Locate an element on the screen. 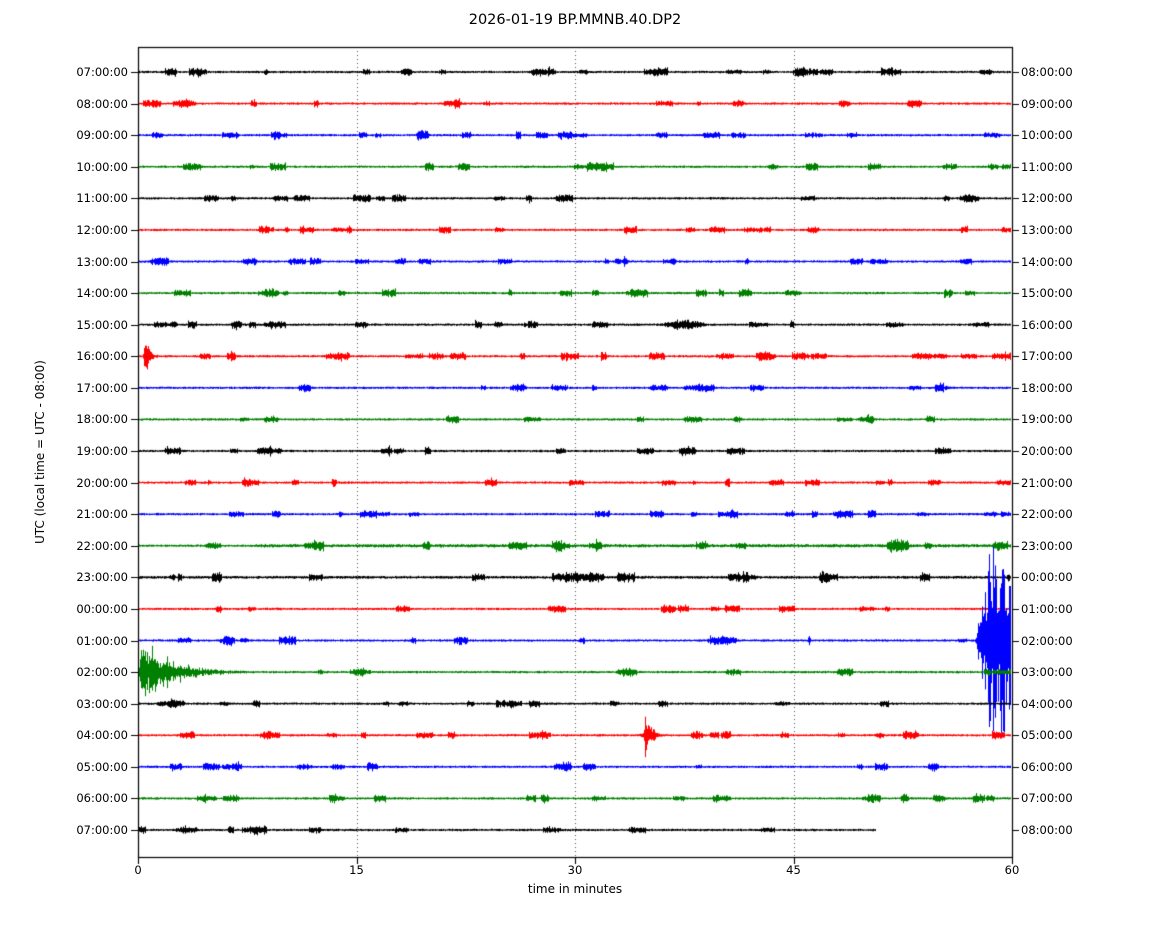  utc-time-label: 04:00:00 is located at coordinates (102, 735).